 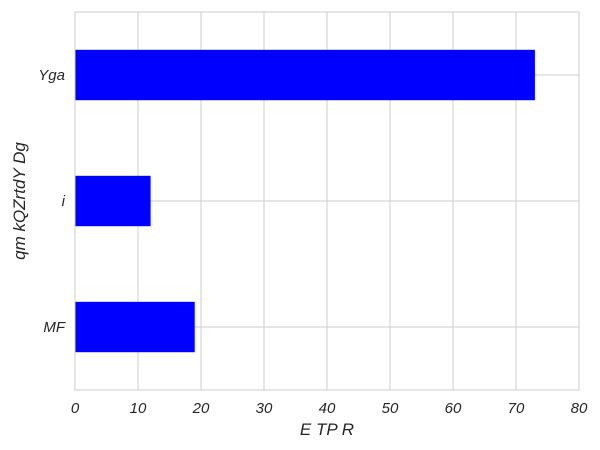 What do you see at coordinates (327, 429) in the screenshot?
I see `x-axis-title: E TP R` at bounding box center [327, 429].